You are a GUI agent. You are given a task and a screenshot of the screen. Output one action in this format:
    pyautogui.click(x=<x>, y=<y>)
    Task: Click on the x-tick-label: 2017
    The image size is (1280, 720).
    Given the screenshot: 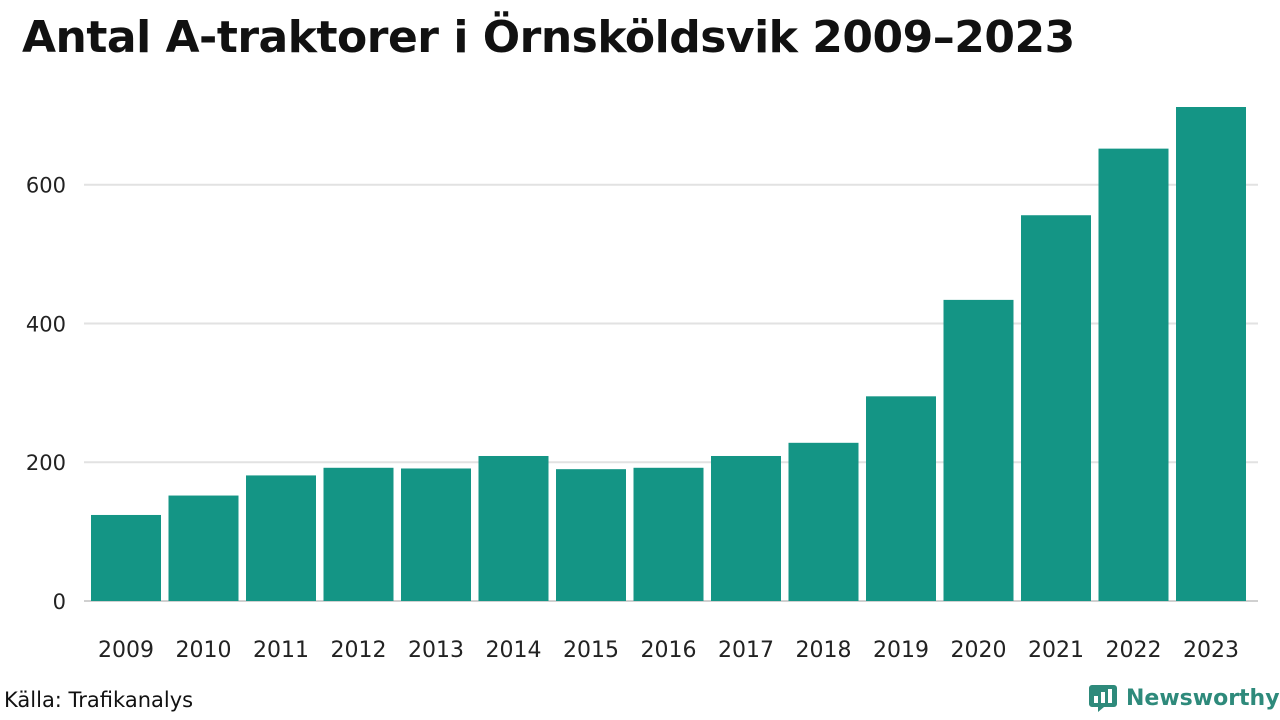 What is the action you would take?
    pyautogui.click(x=746, y=650)
    